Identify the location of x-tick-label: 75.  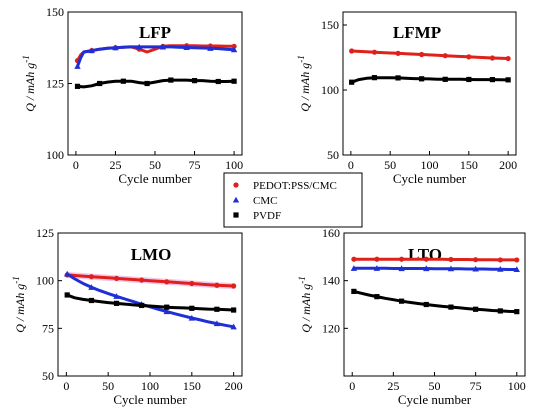
(476, 386).